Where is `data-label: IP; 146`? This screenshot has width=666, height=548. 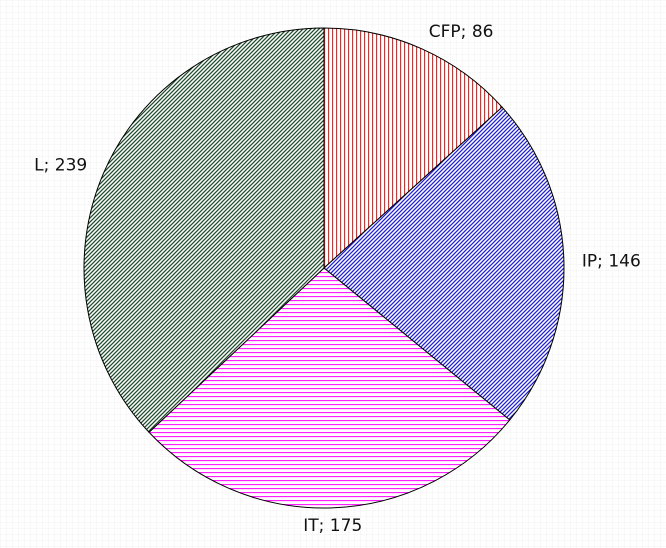 data-label: IP; 146 is located at coordinates (611, 262).